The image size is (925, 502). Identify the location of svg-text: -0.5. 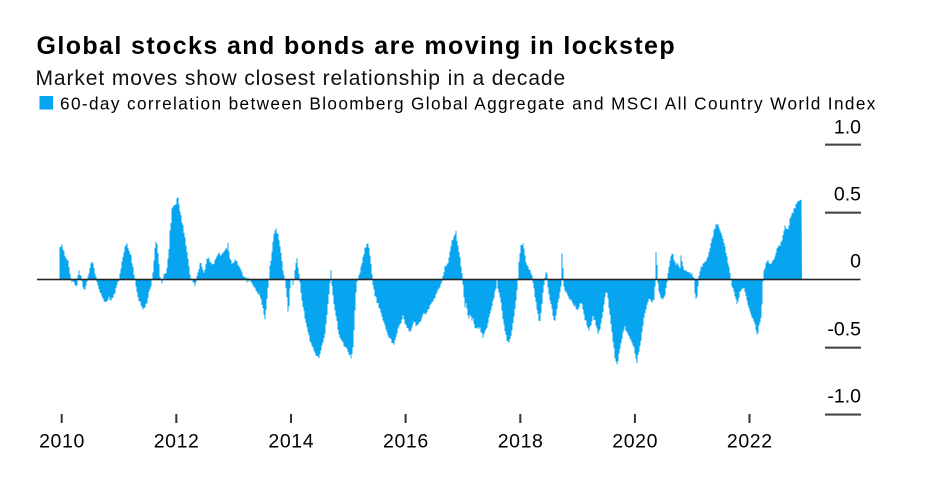
(844, 330).